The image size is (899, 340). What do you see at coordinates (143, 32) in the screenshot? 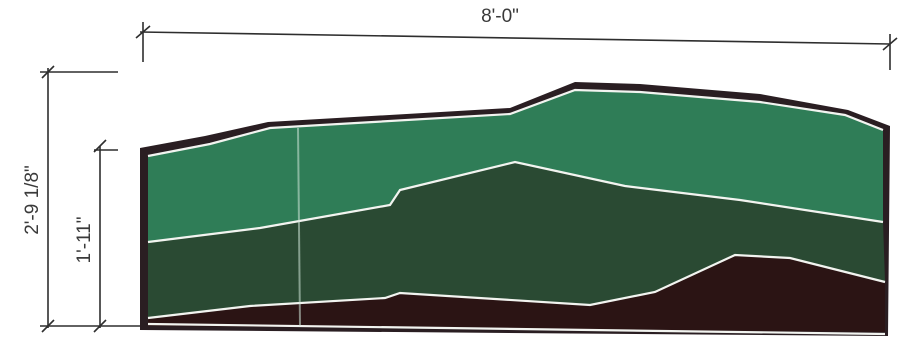
I see `width-left-slash` at bounding box center [143, 32].